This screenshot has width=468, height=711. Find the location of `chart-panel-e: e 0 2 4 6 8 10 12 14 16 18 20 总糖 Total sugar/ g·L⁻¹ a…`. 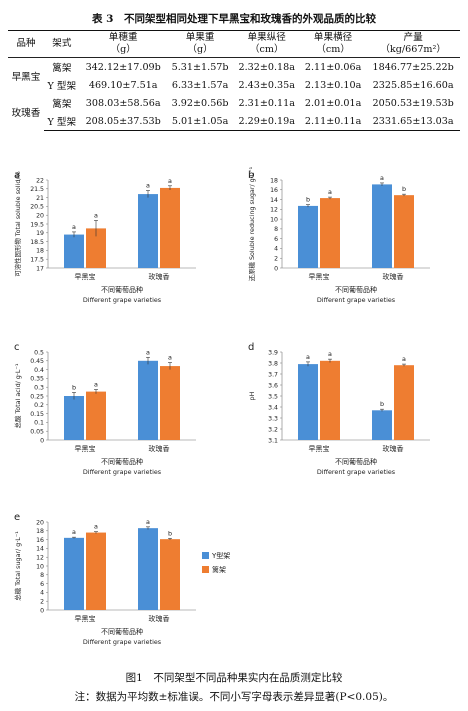

chart-panel-e: e 0 2 4 6 8 10 12 14 16 18 20 总糖 Total sugar/ g·L⁻¹ a… is located at coordinates (118, 591).